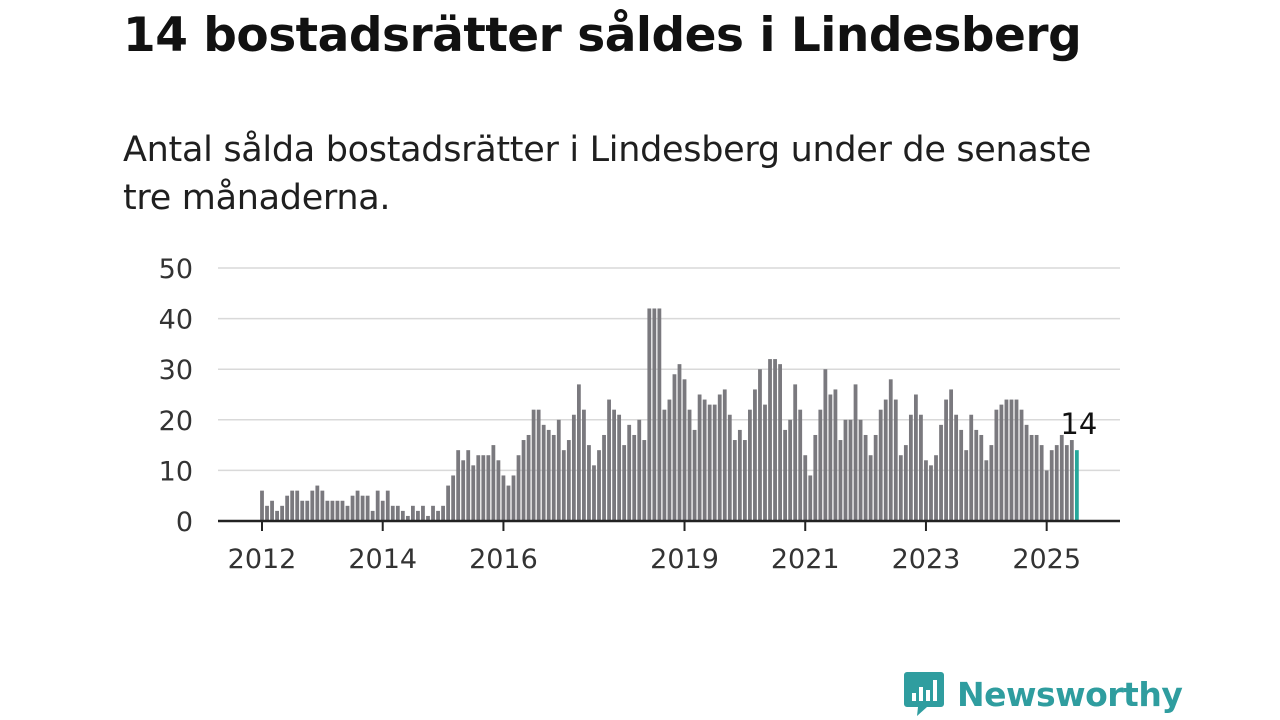 Image resolution: width=1280 pixels, height=720 pixels. What do you see at coordinates (176, 421) in the screenshot?
I see `y-tick-label: 20` at bounding box center [176, 421].